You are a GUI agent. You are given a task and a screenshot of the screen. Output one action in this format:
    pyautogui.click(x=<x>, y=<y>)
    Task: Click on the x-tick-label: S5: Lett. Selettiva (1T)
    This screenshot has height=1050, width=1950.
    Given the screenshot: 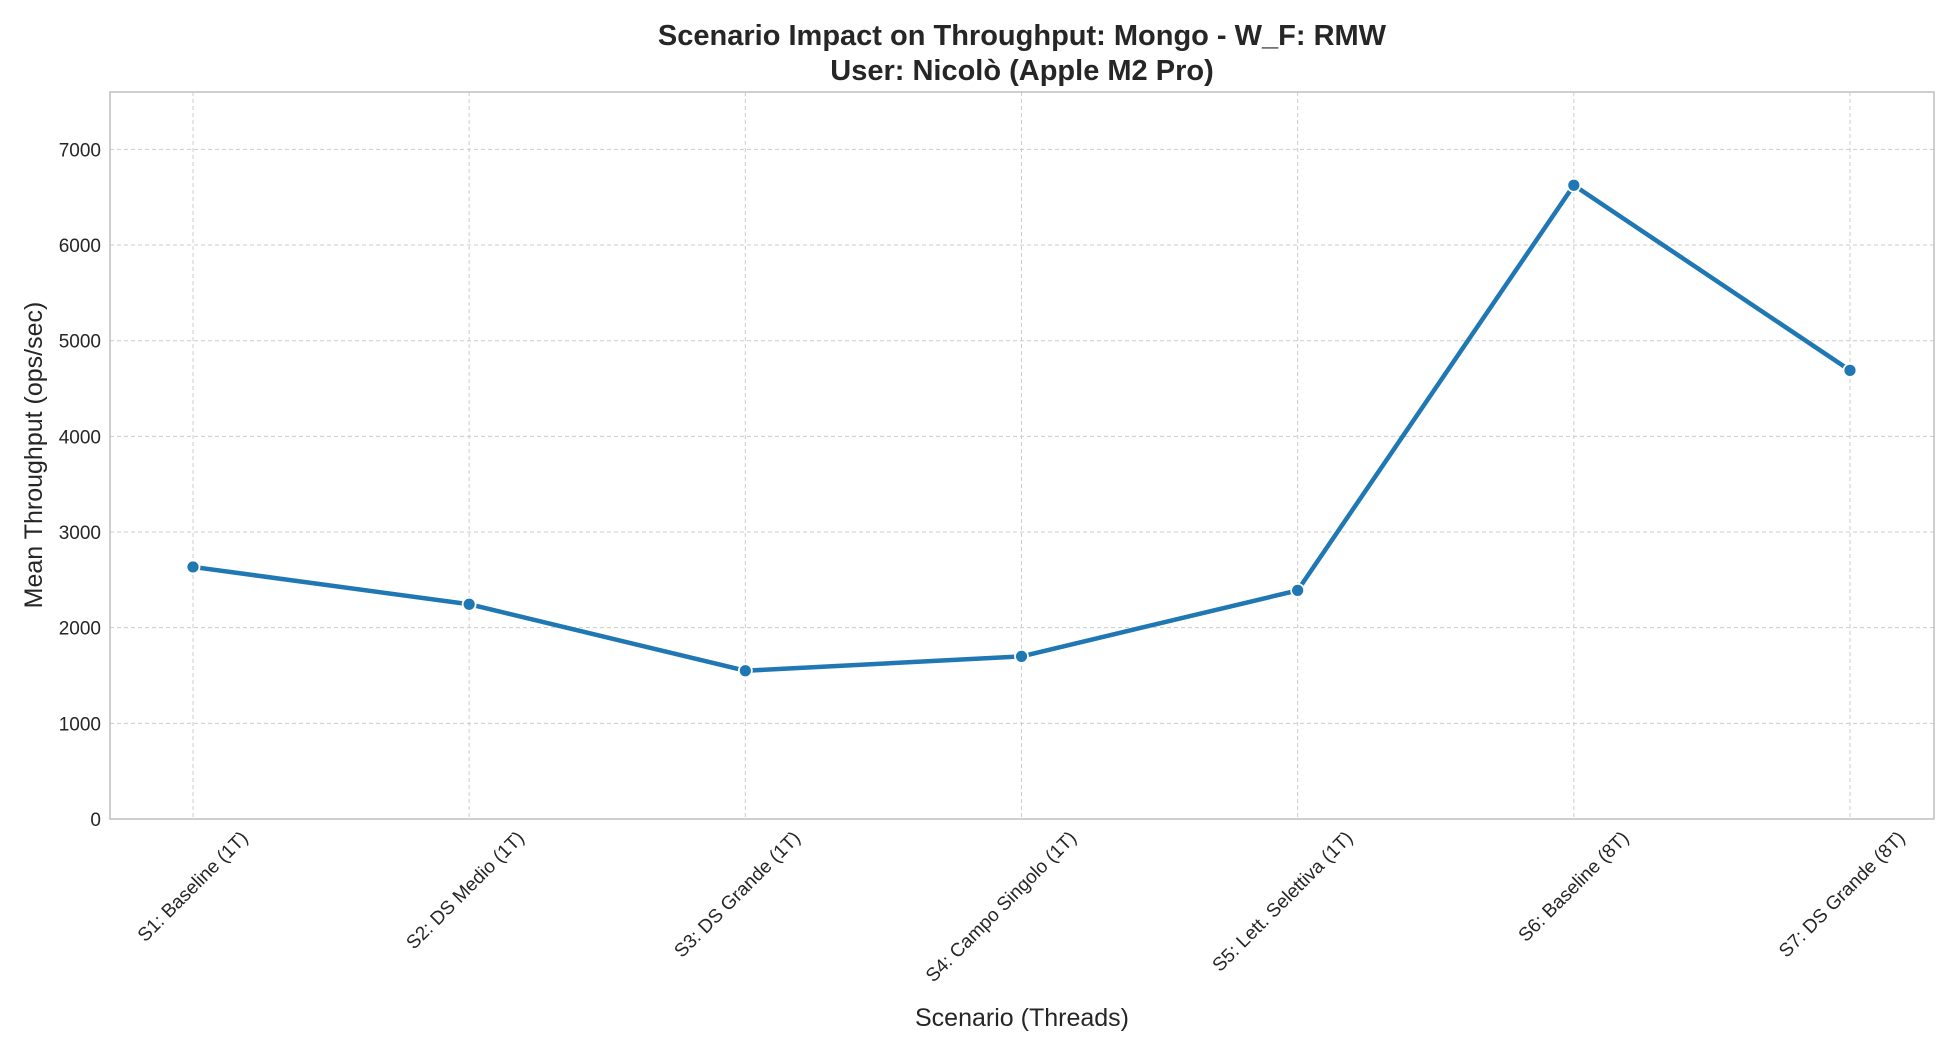 What is the action you would take?
    pyautogui.click(x=1283, y=902)
    